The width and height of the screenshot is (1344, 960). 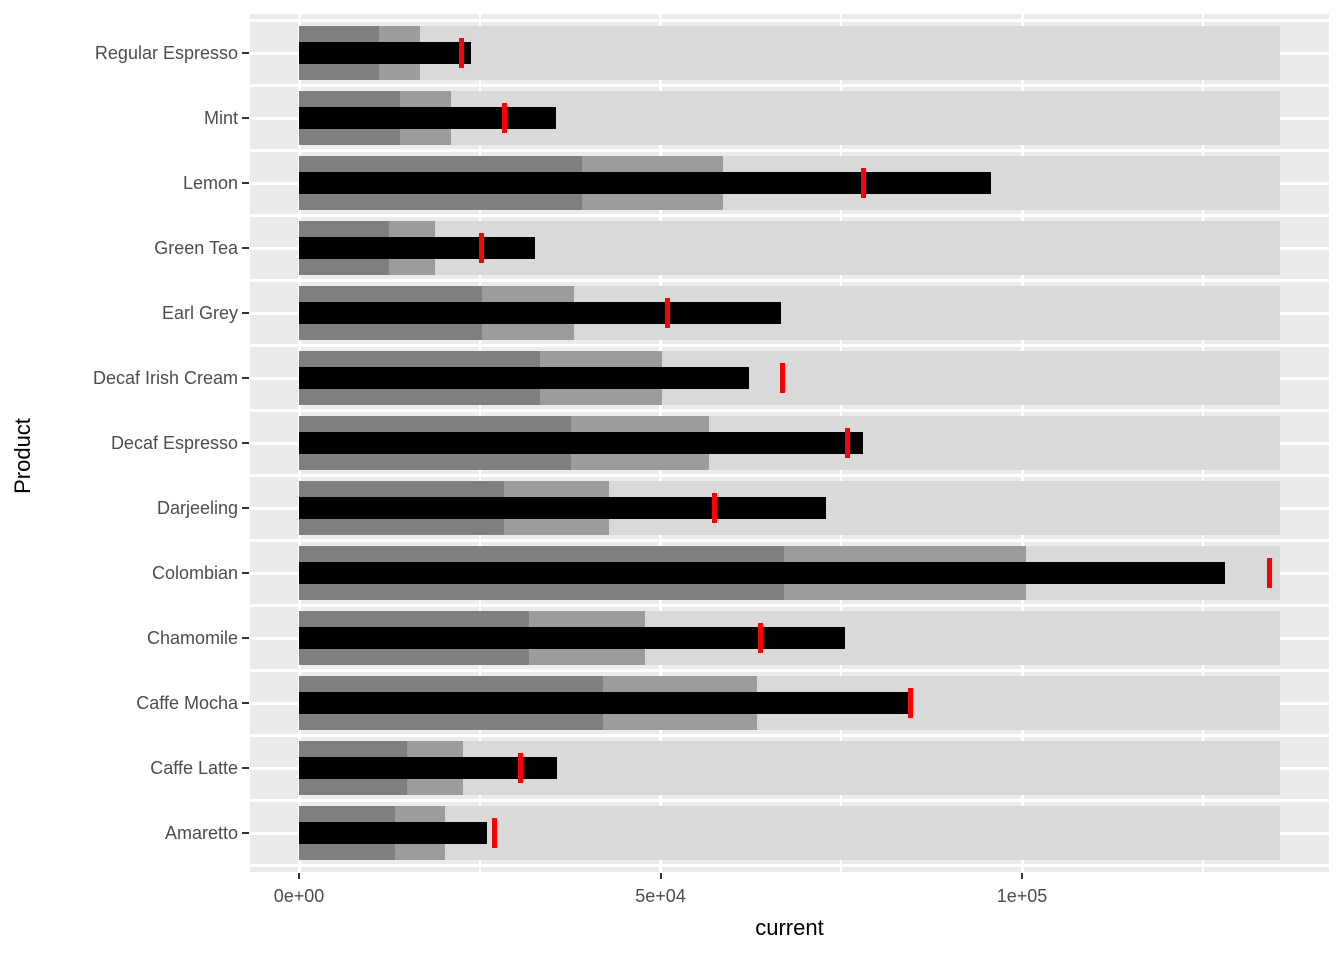 What do you see at coordinates (166, 53) in the screenshot?
I see `y-tick-label: Regular Espresso` at bounding box center [166, 53].